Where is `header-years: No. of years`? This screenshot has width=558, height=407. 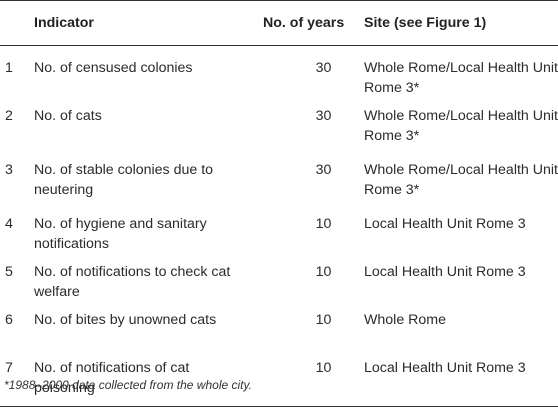 header-years: No. of years is located at coordinates (308, 23).